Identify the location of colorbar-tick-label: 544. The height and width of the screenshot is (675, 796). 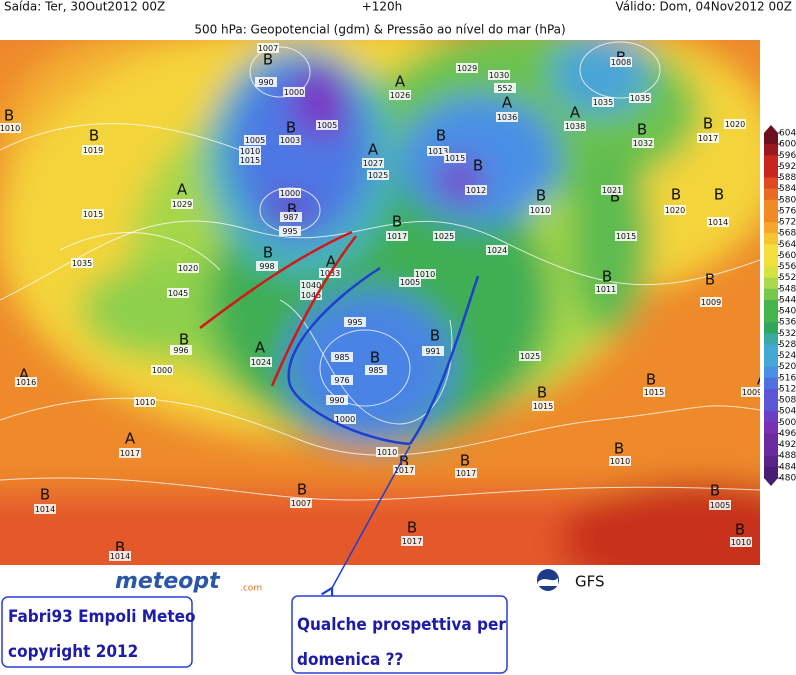
(787, 300).